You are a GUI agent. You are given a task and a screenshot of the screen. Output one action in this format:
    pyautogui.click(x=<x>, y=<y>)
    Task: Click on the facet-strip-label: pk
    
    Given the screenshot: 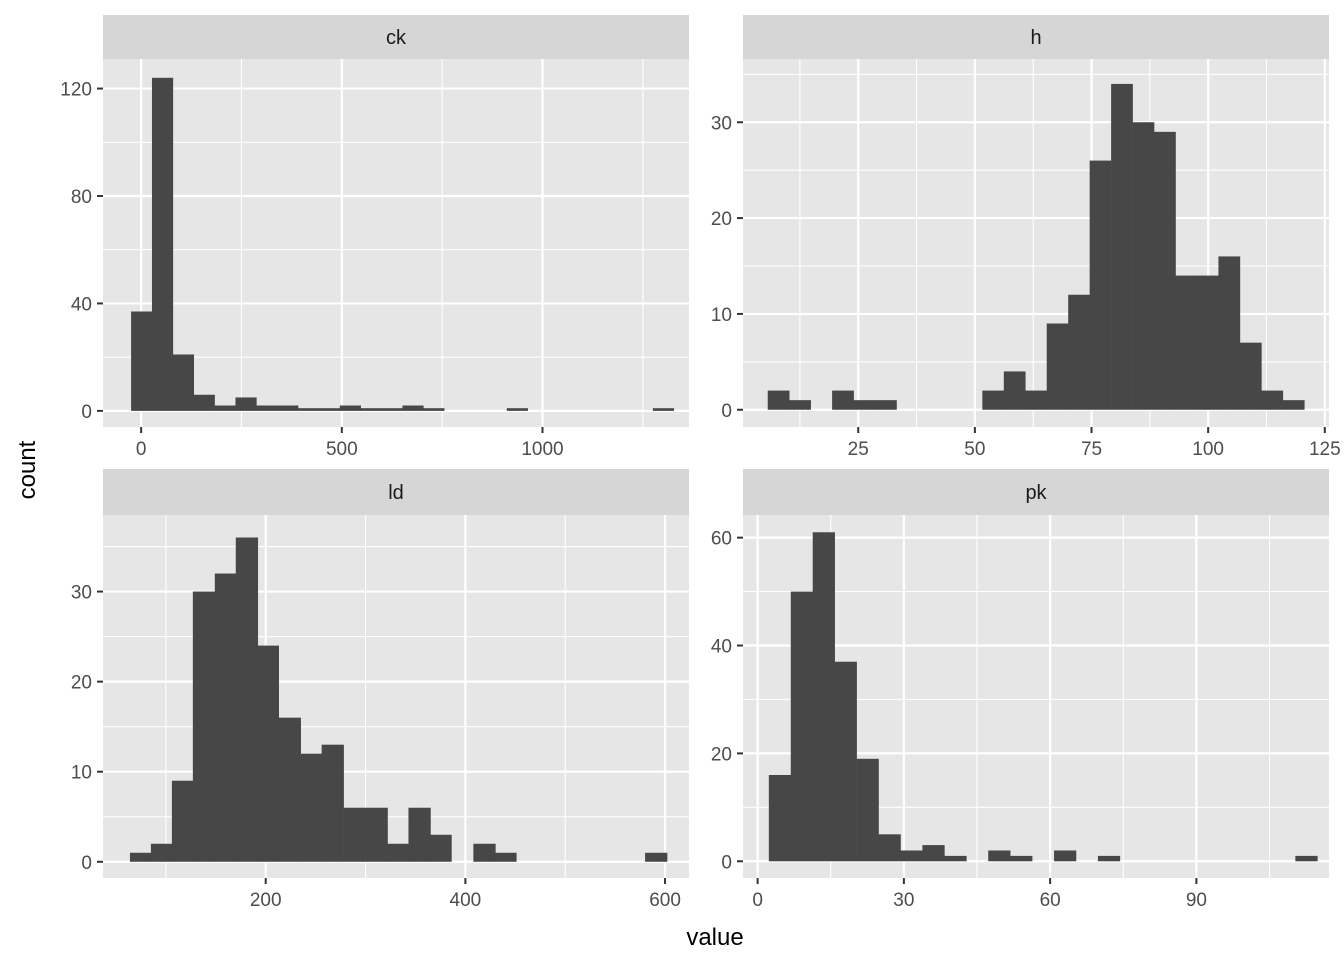 What is the action you would take?
    pyautogui.click(x=1036, y=493)
    